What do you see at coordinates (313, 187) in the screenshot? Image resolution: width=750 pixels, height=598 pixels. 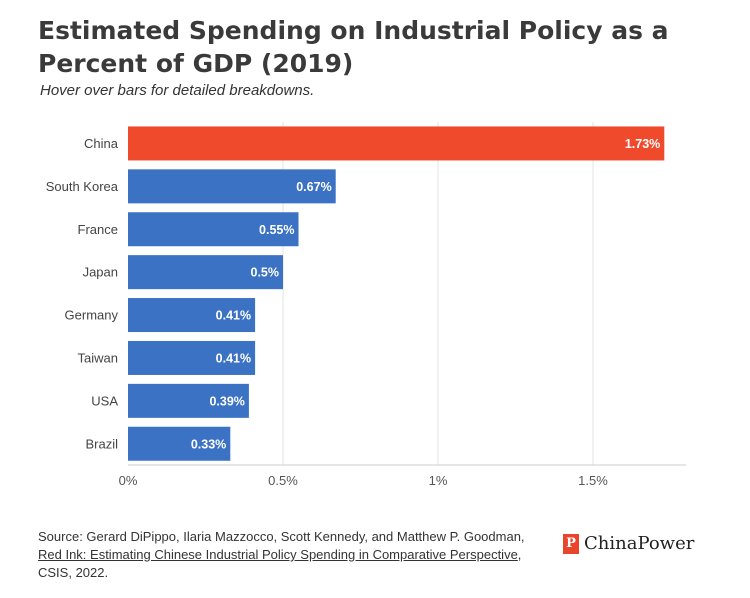 I see `data-label: 0.67%` at bounding box center [313, 187].